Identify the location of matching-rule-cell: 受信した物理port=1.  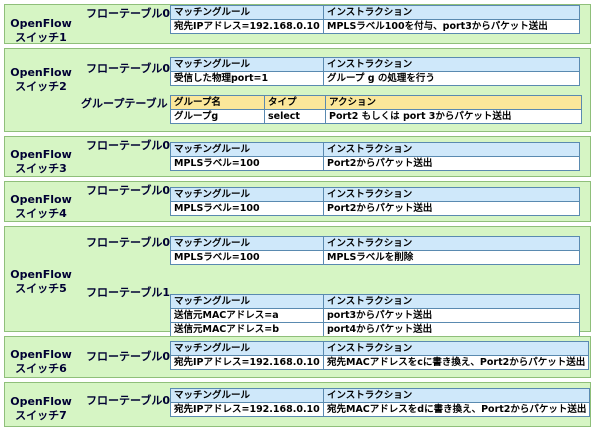
(247, 78).